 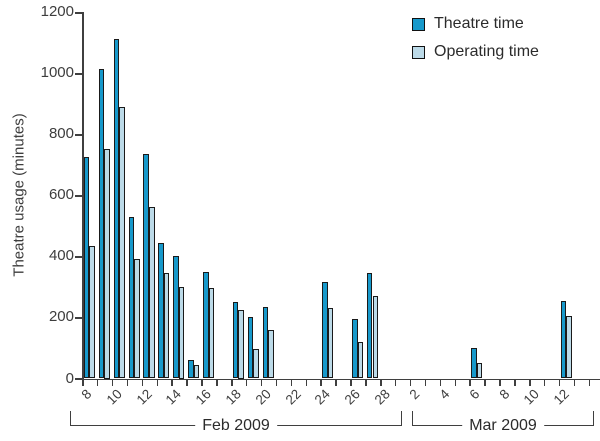 I want to click on y-axis-tick-label: 200, so click(x=61, y=317).